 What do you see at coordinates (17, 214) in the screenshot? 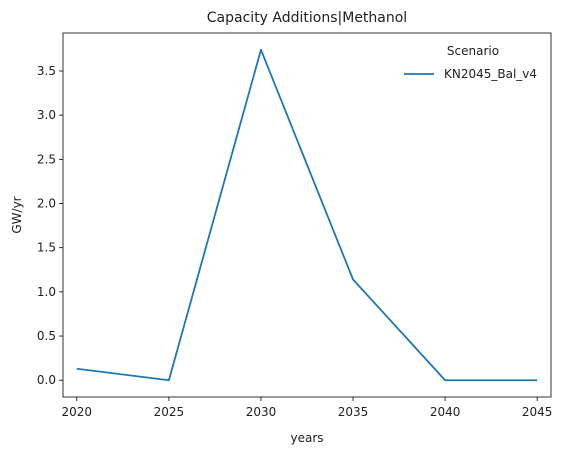
I see `y-axis-label: GW/yr` at bounding box center [17, 214].